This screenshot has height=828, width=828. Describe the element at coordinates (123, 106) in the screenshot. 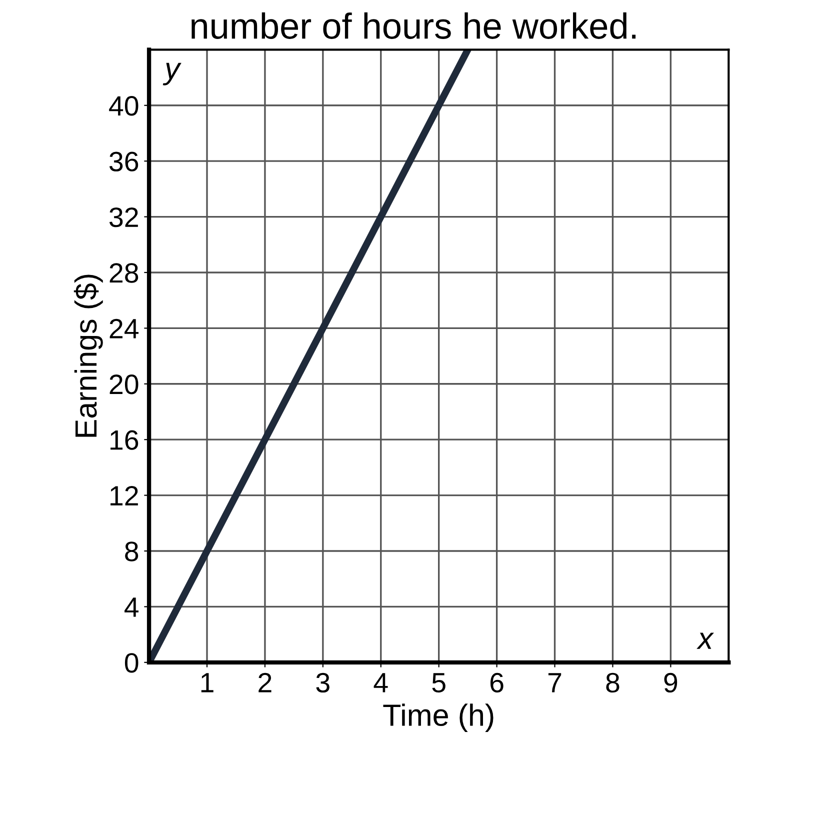

I see `y-tick-label: 40` at that location.